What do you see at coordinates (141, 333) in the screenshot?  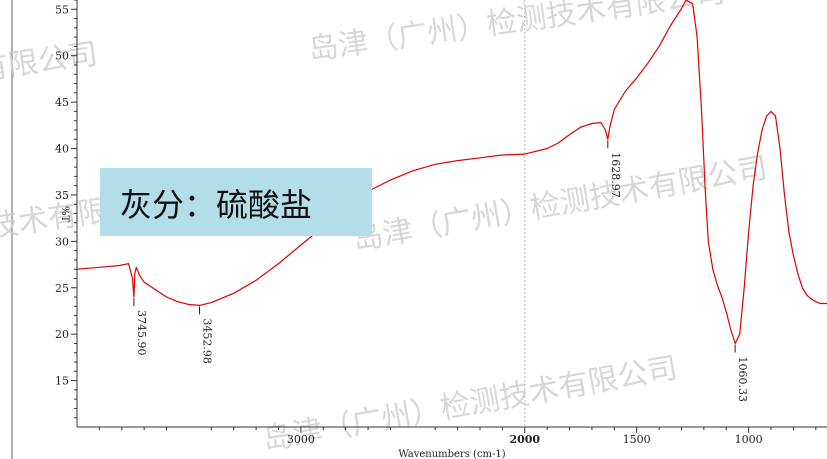 I see `peak-label: 3745.90` at bounding box center [141, 333].